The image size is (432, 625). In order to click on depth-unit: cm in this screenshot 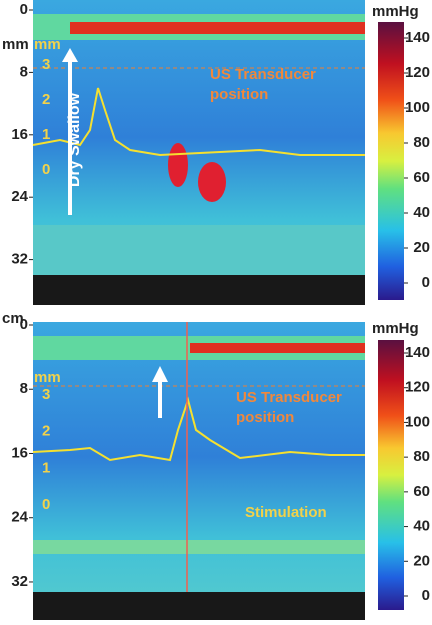, I will do `click(13, 318)`.